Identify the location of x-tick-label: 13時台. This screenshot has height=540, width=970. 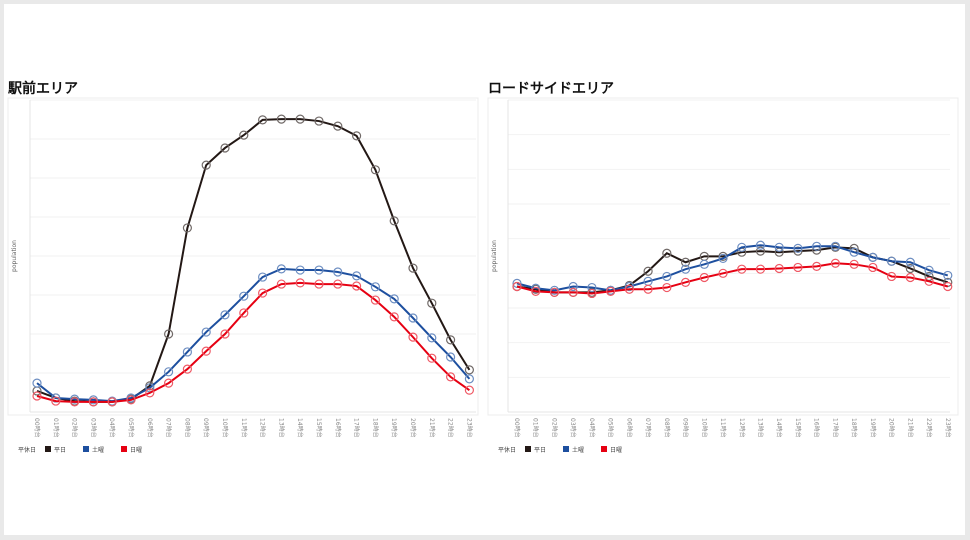
(760, 428).